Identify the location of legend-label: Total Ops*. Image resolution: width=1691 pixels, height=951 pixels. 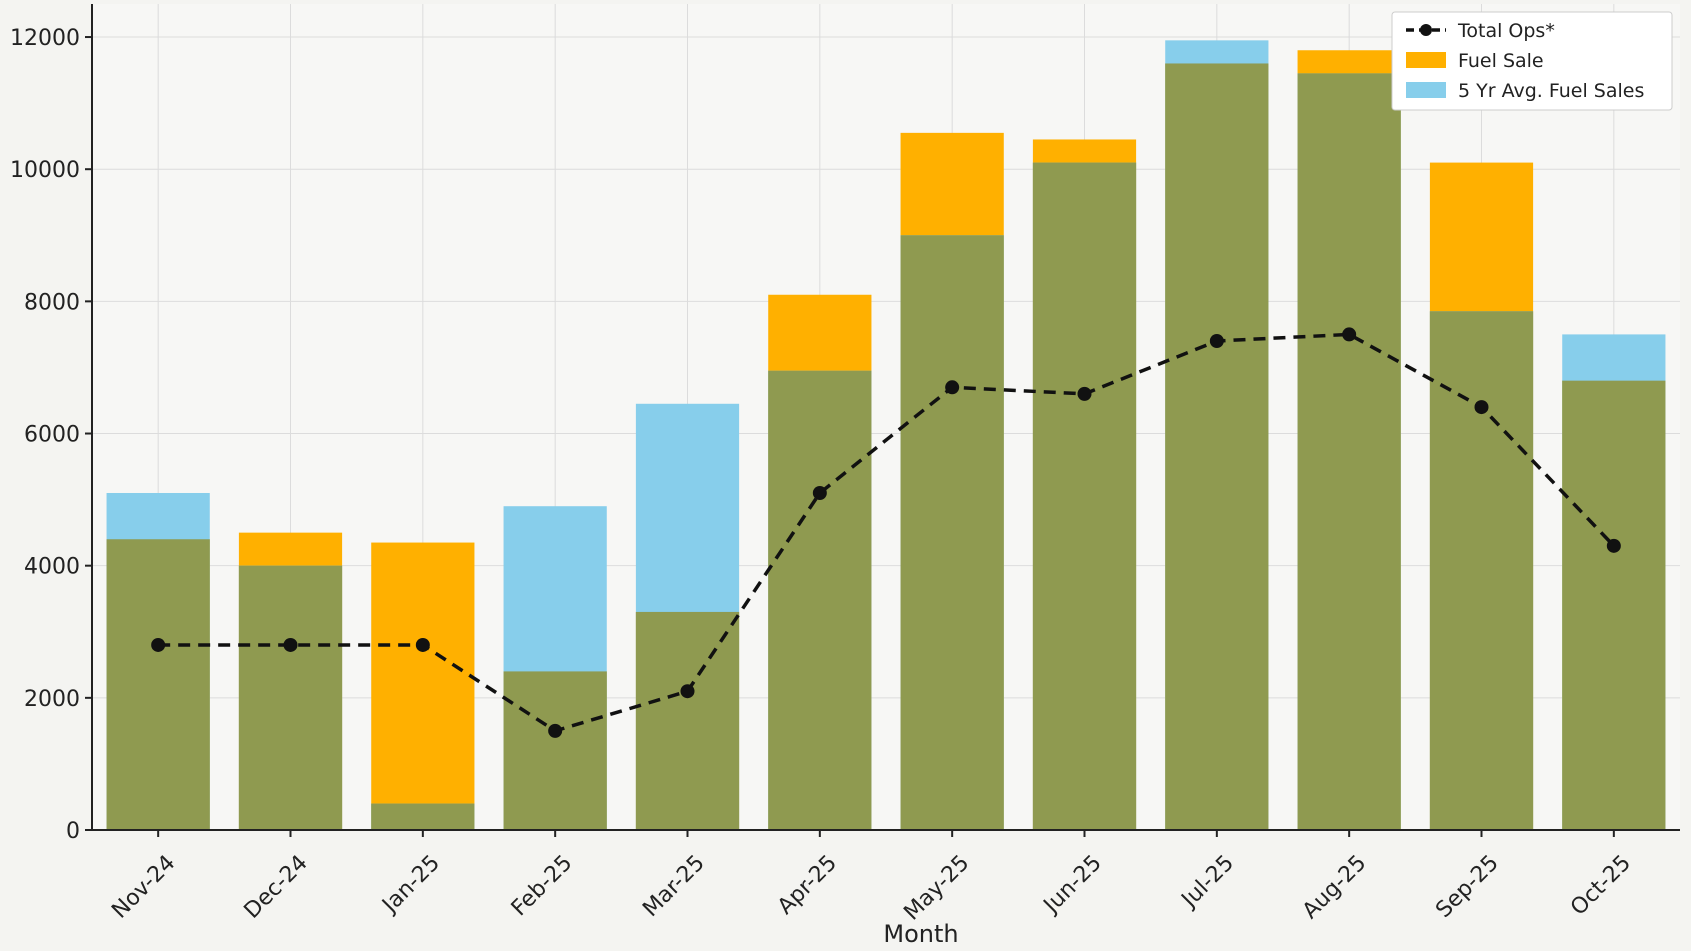
(1506, 31).